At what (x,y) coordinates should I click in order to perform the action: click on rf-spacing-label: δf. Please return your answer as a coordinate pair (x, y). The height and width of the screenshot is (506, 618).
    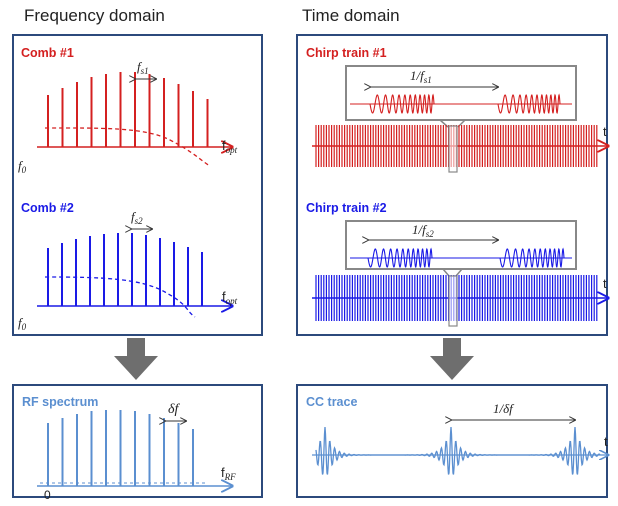
    Looking at the image, I should click on (174, 409).